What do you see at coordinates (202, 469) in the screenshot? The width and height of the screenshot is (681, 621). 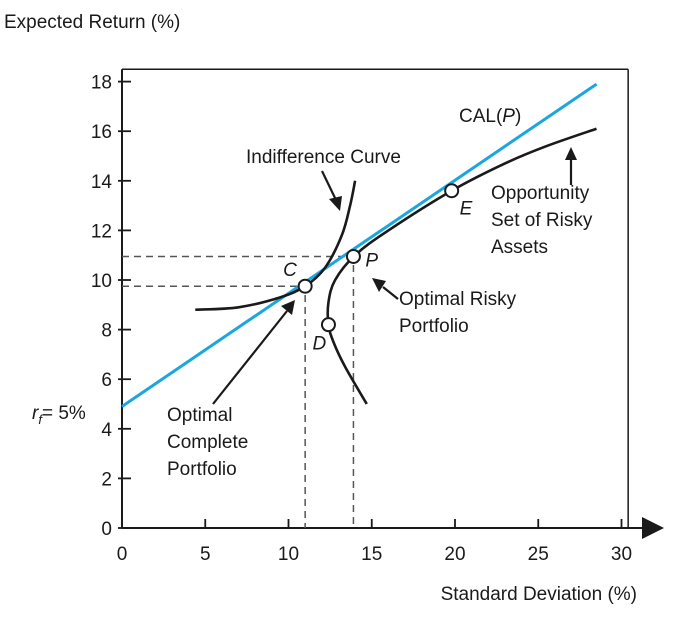 I see `optimal-complete-label-line3: Portfolio` at bounding box center [202, 469].